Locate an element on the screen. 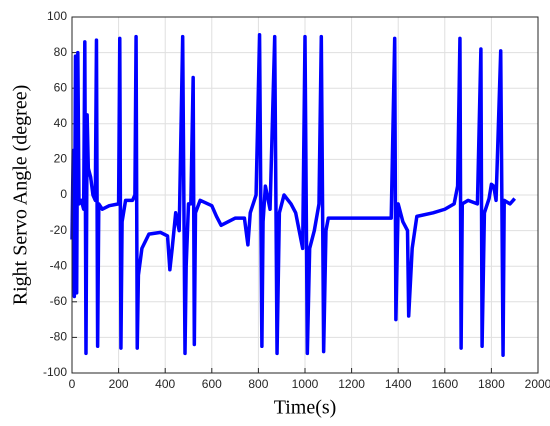 The height and width of the screenshot is (426, 550). y-tick-label: 20 is located at coordinates (61, 159).